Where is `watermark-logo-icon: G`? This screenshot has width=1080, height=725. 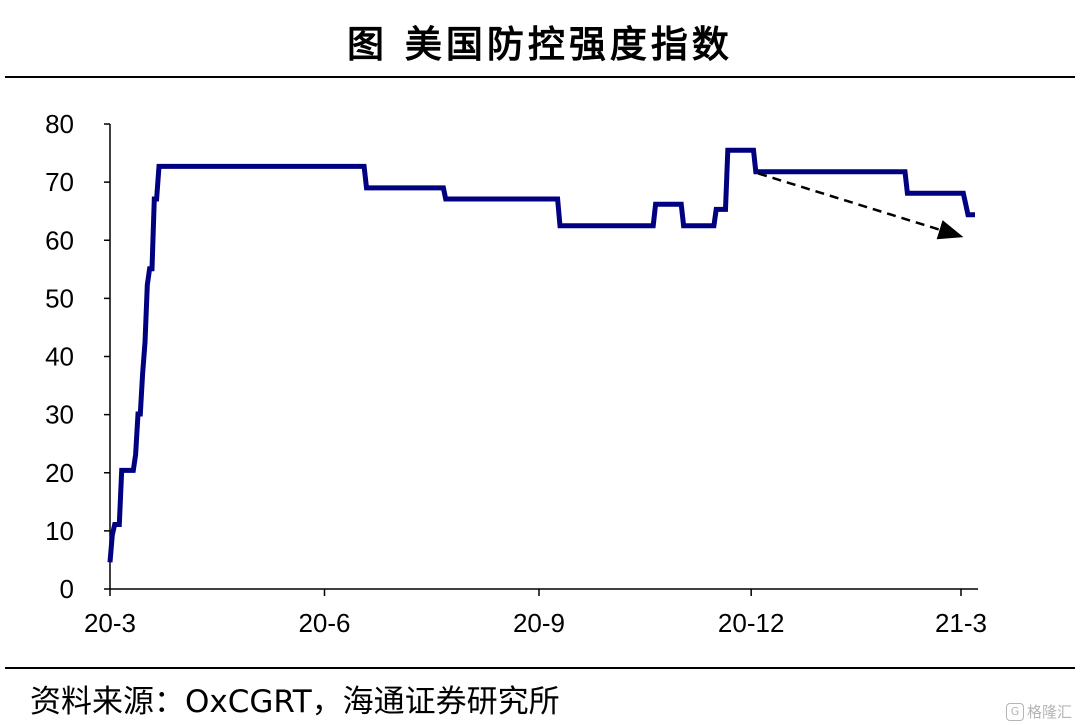
watermark-logo-icon: G is located at coordinates (1014, 711).